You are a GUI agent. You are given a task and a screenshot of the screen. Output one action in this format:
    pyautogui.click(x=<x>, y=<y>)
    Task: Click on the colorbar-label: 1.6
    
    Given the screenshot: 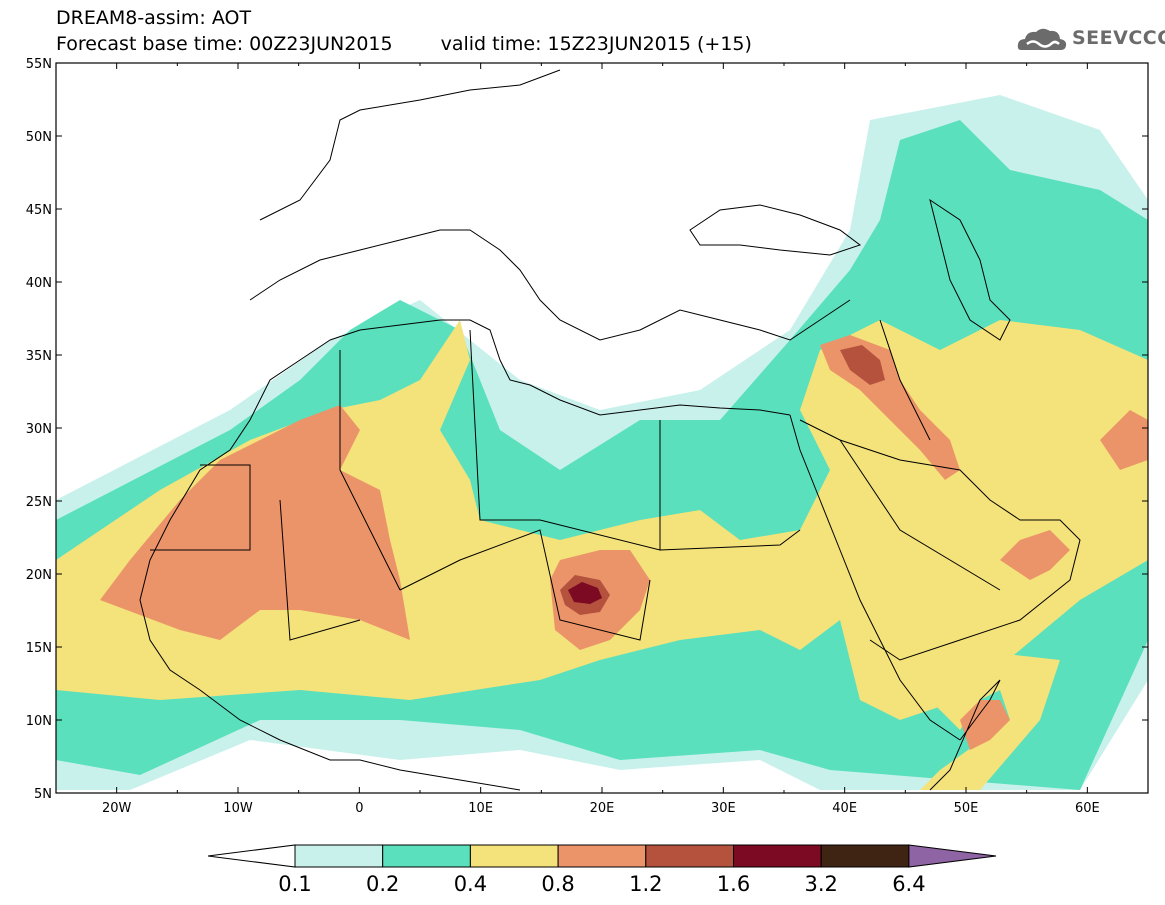 What is the action you would take?
    pyautogui.click(x=733, y=884)
    